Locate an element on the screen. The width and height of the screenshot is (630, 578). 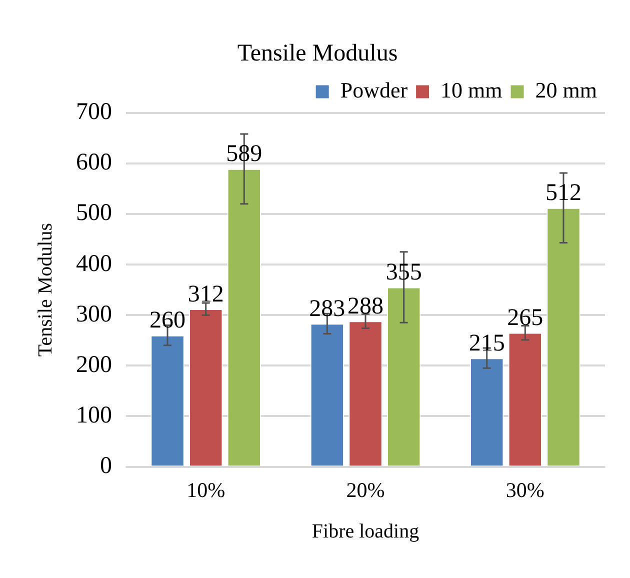
data-label: 215 is located at coordinates (486, 343).